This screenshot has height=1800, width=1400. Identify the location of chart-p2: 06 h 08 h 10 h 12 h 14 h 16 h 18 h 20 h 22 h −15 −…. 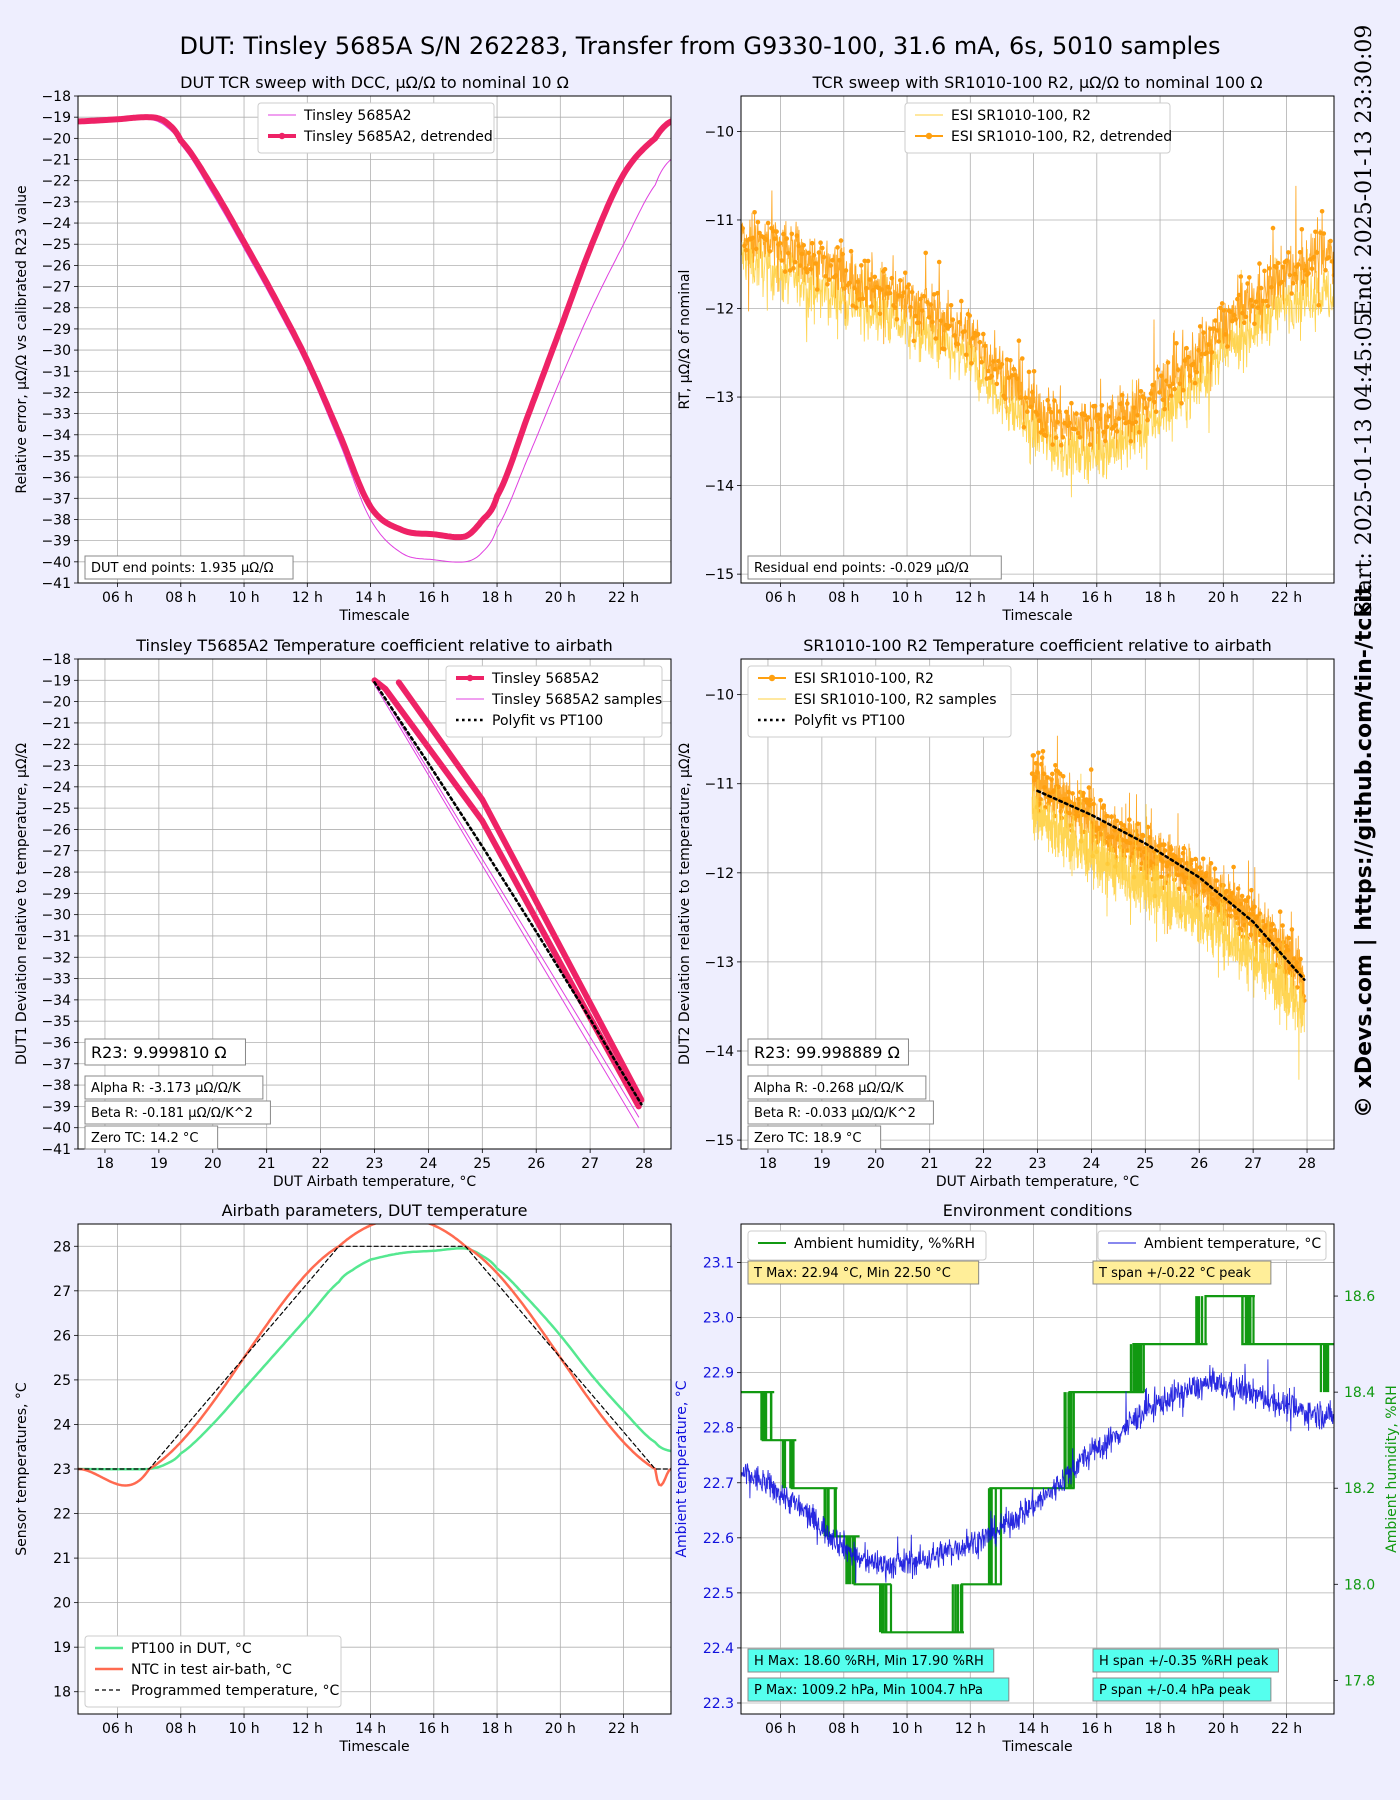
(1006, 348).